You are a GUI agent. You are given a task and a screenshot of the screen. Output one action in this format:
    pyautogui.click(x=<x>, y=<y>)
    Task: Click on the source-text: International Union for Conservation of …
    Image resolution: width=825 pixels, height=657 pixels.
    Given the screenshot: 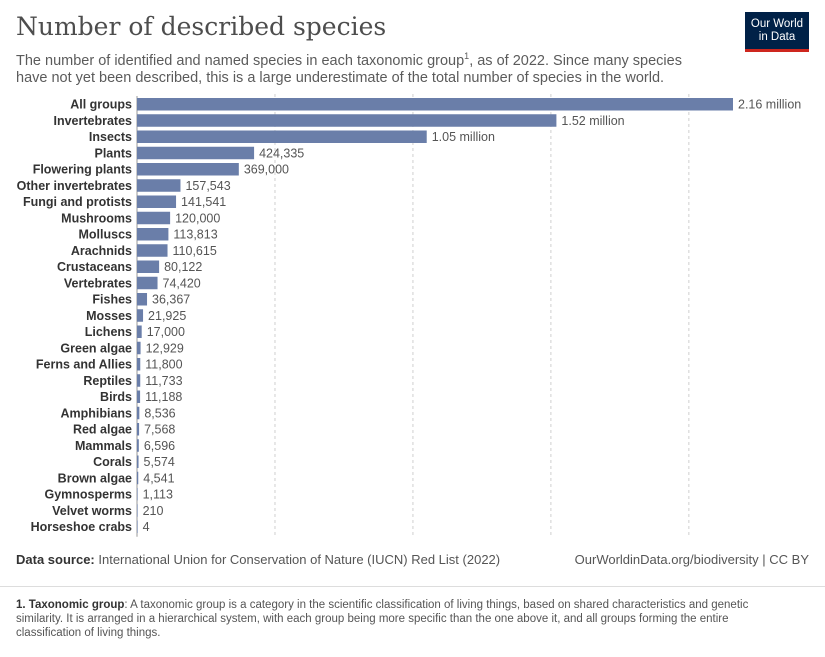 What is the action you would take?
    pyautogui.click(x=297, y=559)
    